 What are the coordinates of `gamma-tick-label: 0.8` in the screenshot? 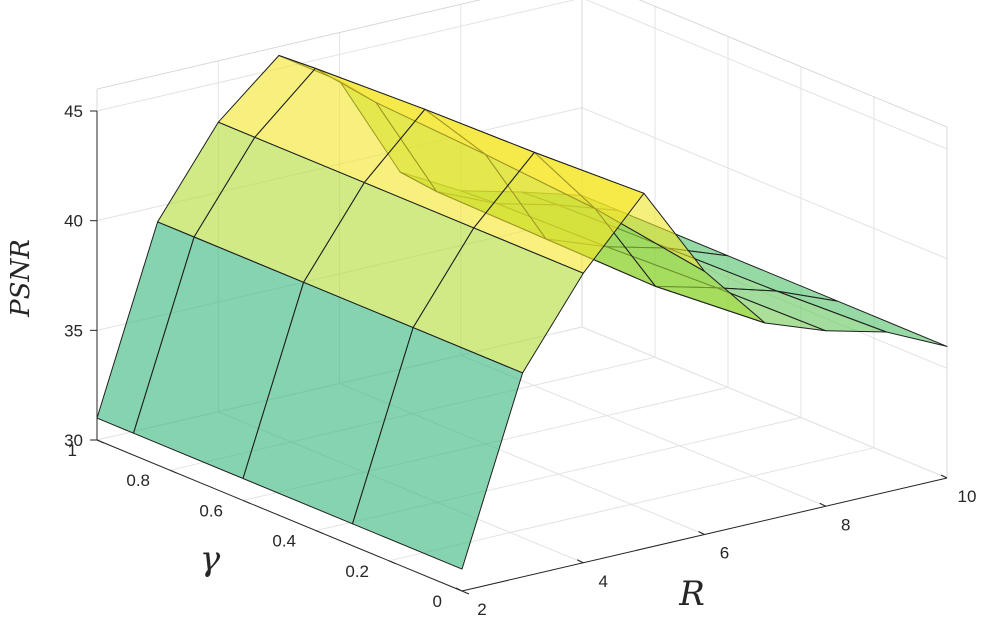 It's located at (138, 480).